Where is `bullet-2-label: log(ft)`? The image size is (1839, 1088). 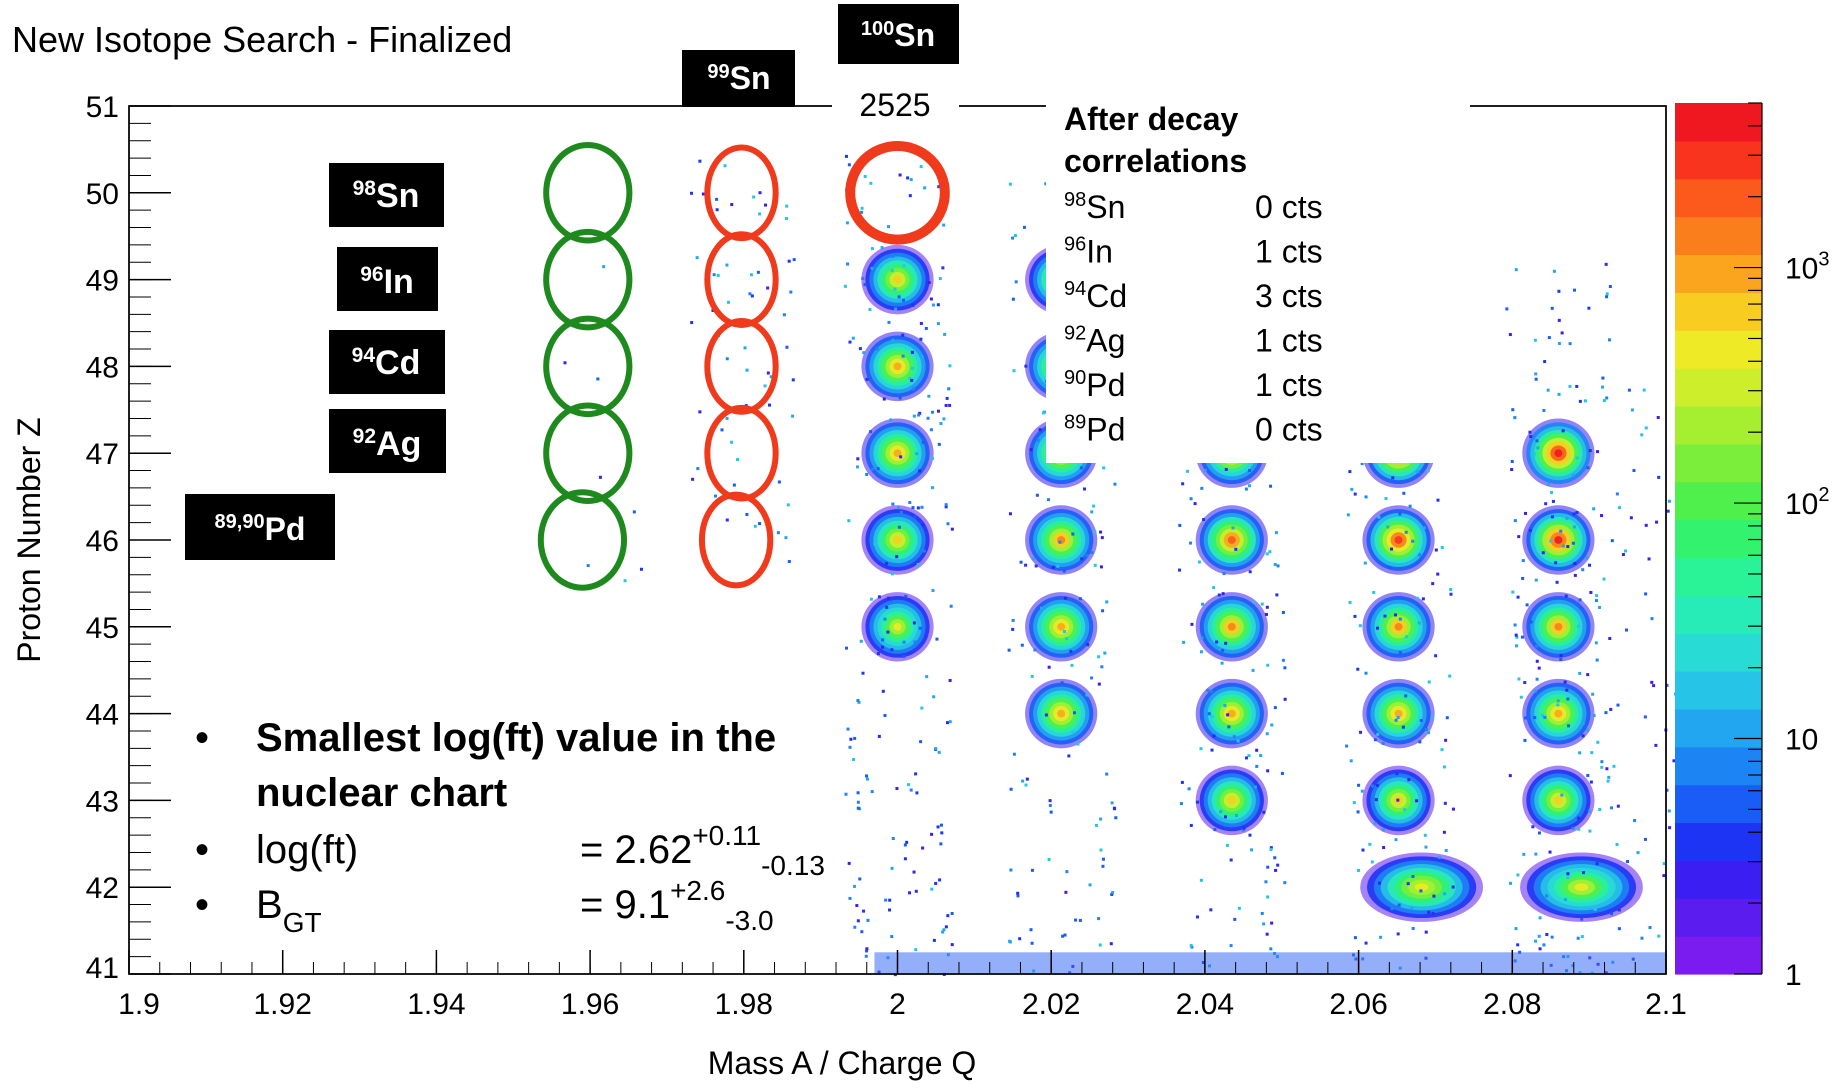
bullet-2-label: log(ft) is located at coordinates (307, 850).